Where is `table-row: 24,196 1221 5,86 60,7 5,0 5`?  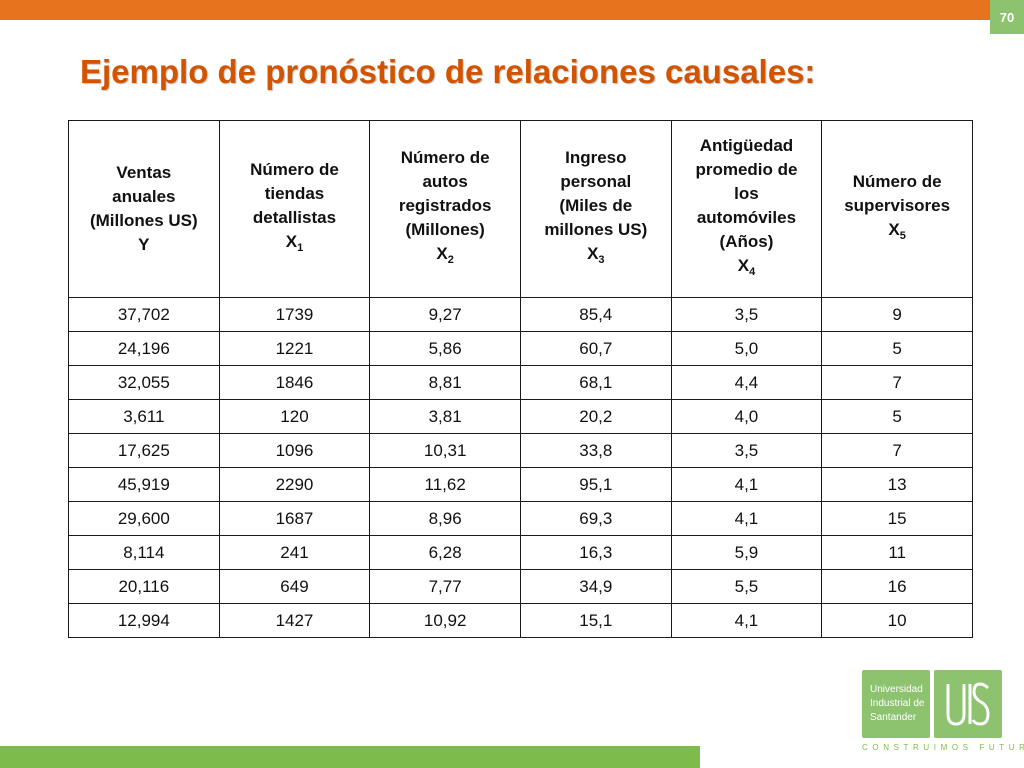 table-row: 24,196 1221 5,86 60,7 5,0 5 is located at coordinates (520, 348).